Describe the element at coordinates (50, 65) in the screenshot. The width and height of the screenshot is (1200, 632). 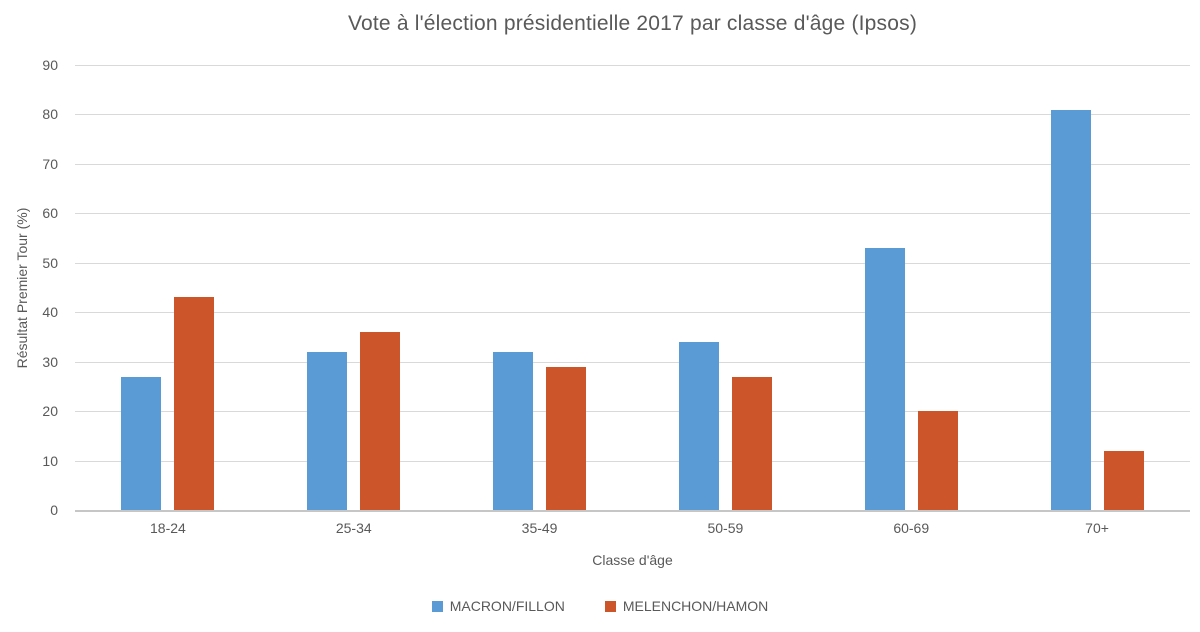
I see `y-tick-label: 90` at that location.